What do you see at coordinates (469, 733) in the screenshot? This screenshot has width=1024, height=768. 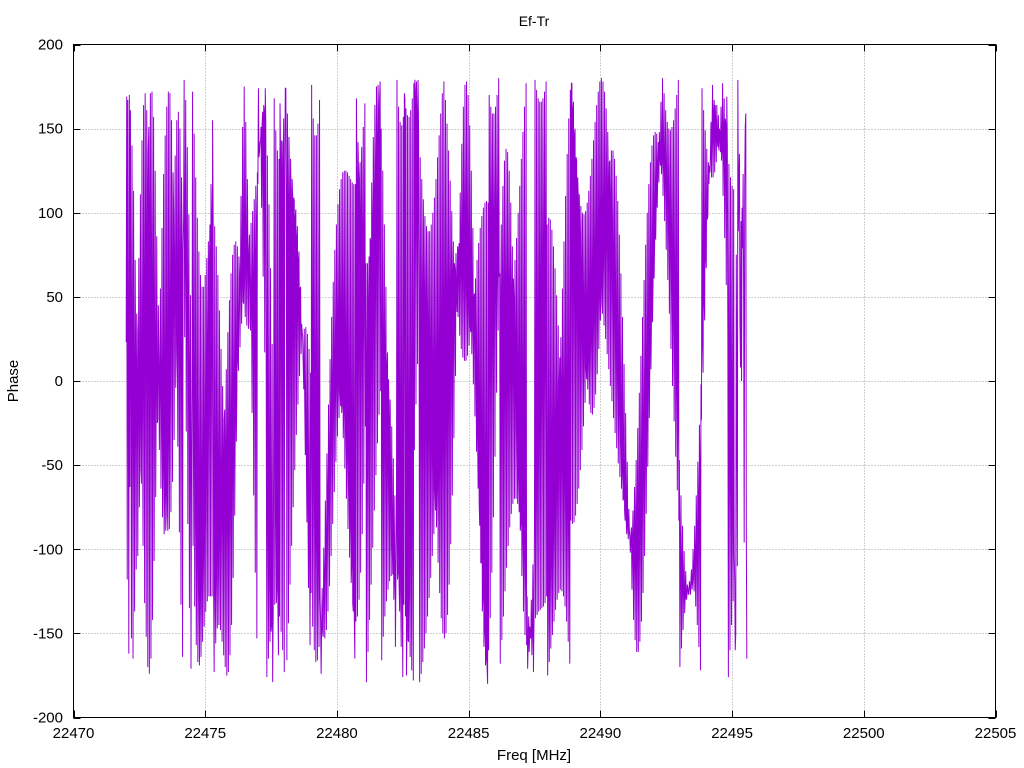 I see `x-tick-label: 22485` at bounding box center [469, 733].